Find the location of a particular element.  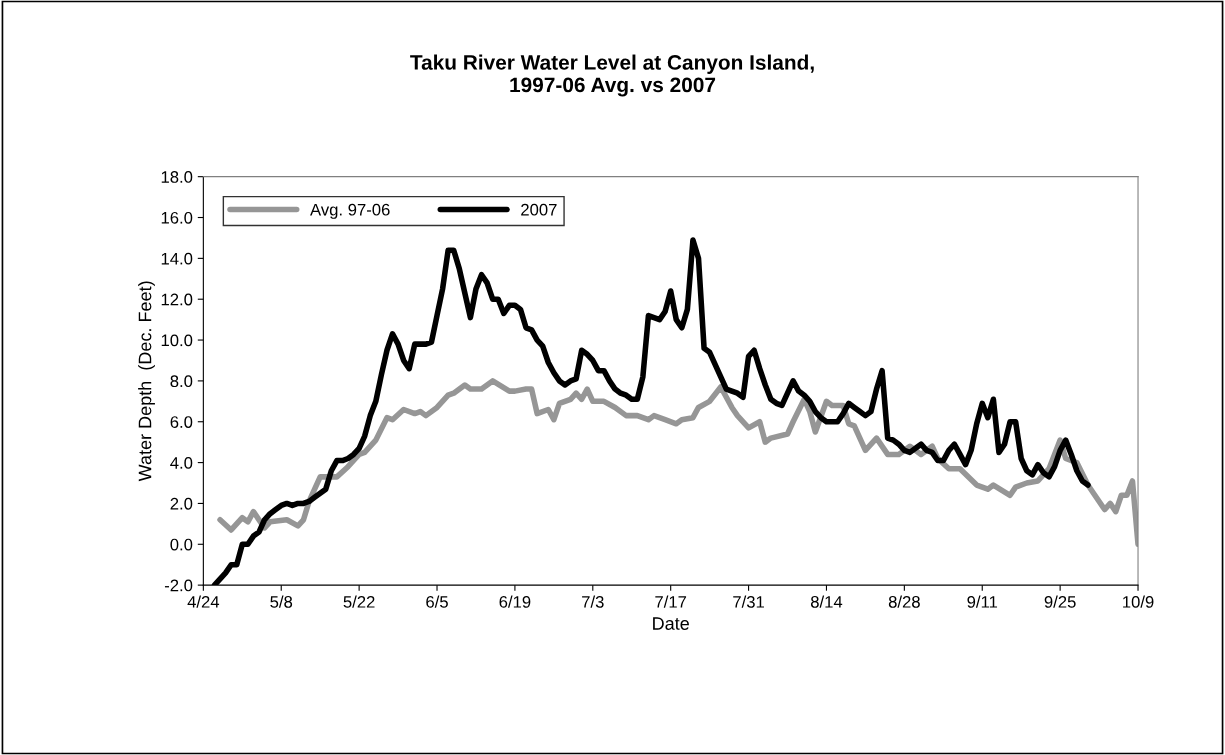

y-tick-label: 18.0 is located at coordinates (177, 177).